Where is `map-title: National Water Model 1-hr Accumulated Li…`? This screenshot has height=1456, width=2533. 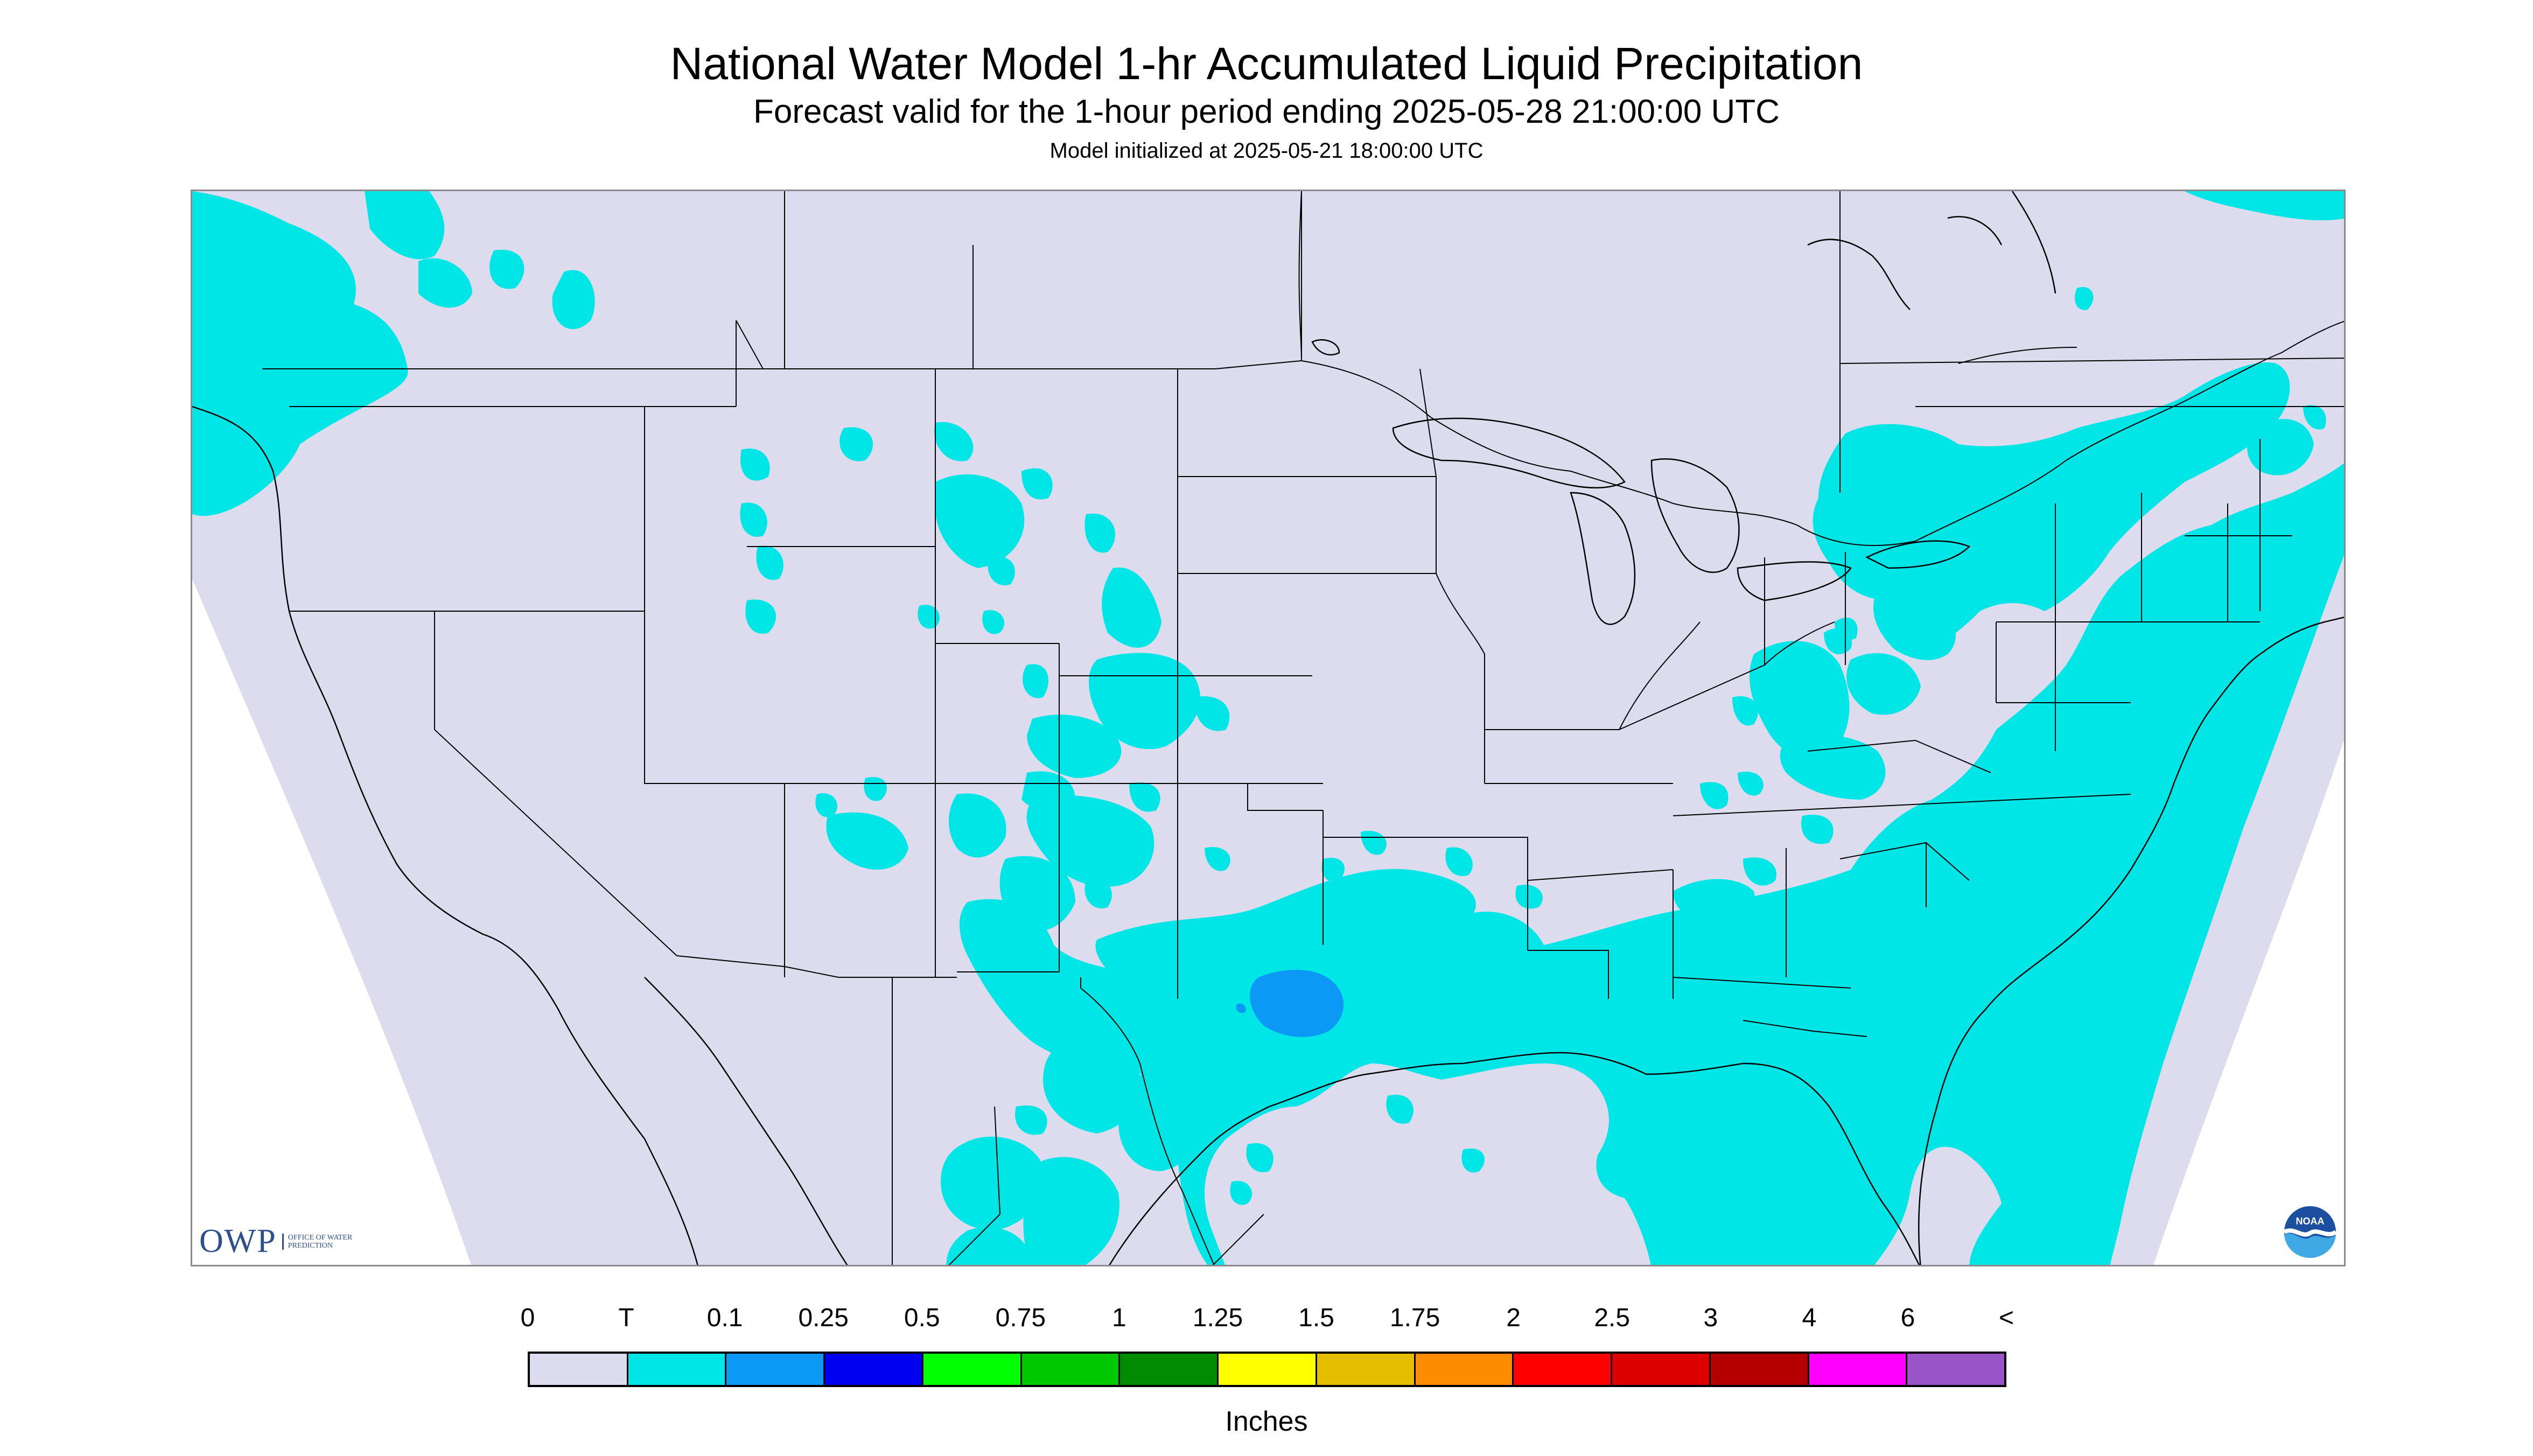 map-title: National Water Model 1-hr Accumulated Li… is located at coordinates (1266, 63).